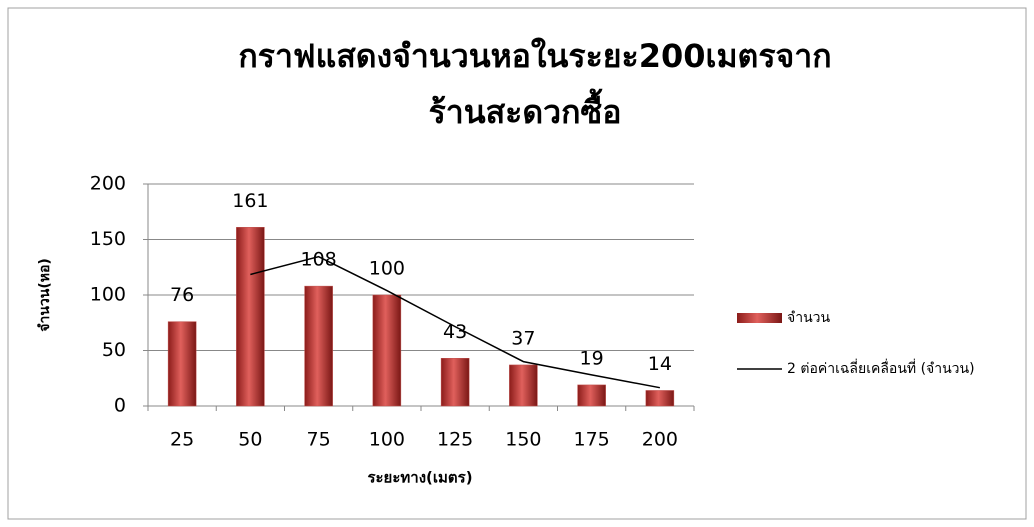  What do you see at coordinates (455, 440) in the screenshot?
I see `x-tick-label: 125` at bounding box center [455, 440].